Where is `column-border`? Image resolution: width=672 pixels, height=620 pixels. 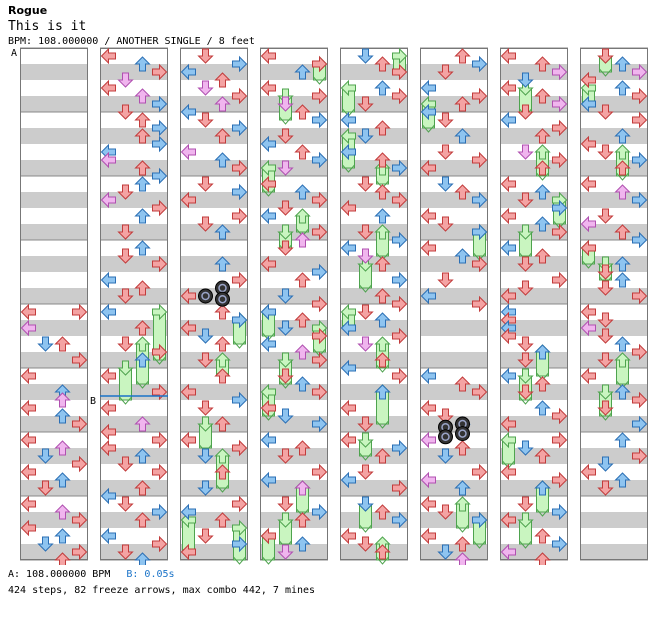 column-border is located at coordinates (54, 304).